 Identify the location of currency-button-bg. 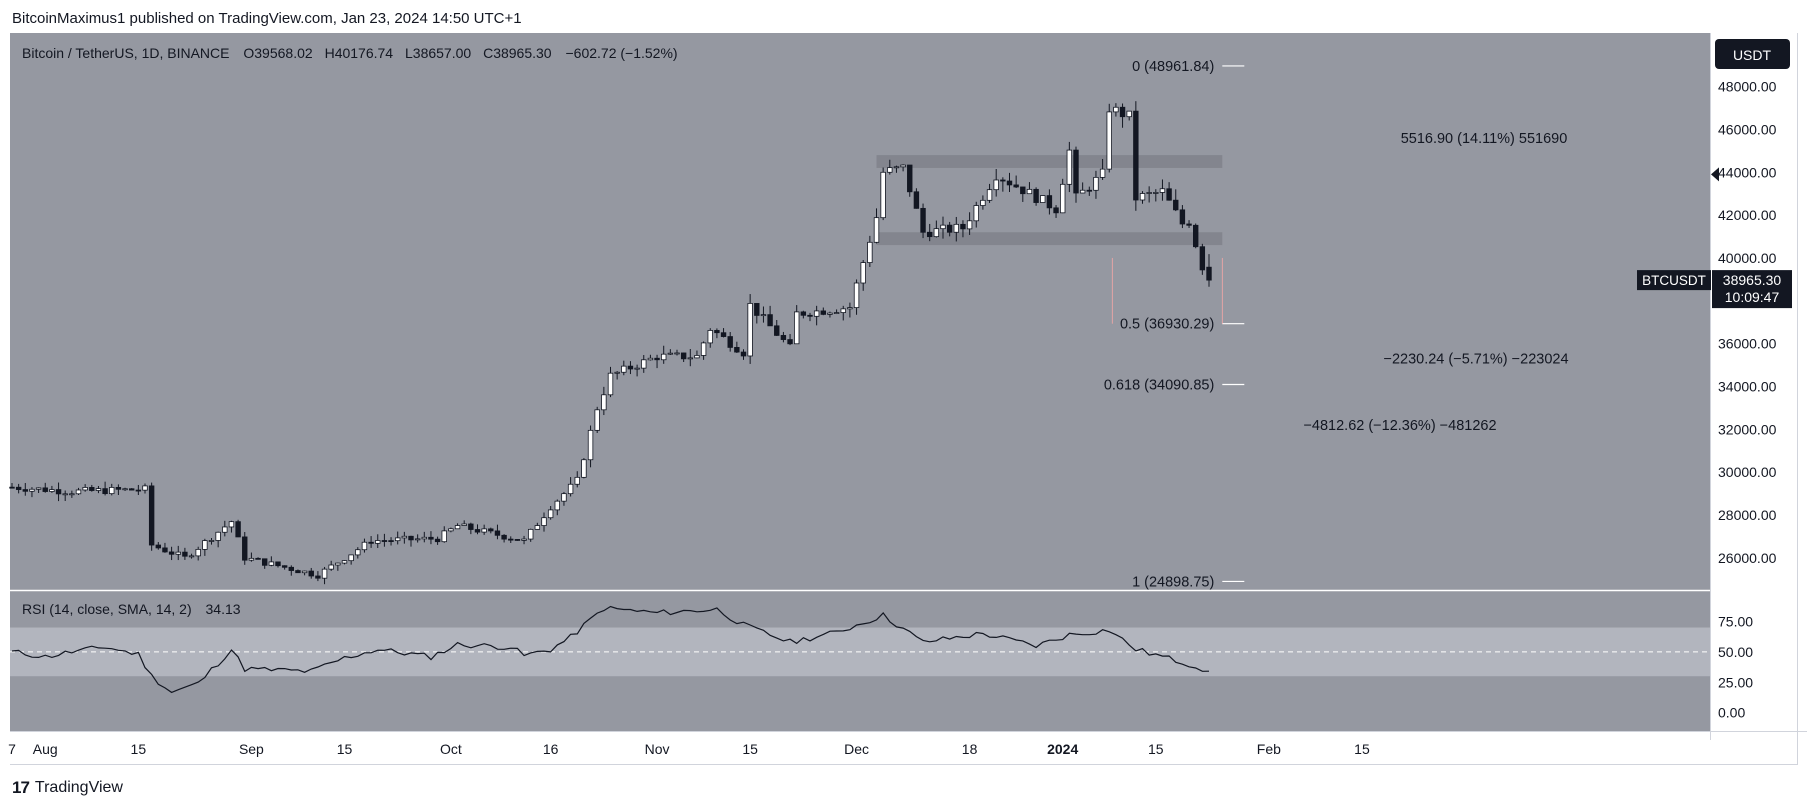
(1752, 54).